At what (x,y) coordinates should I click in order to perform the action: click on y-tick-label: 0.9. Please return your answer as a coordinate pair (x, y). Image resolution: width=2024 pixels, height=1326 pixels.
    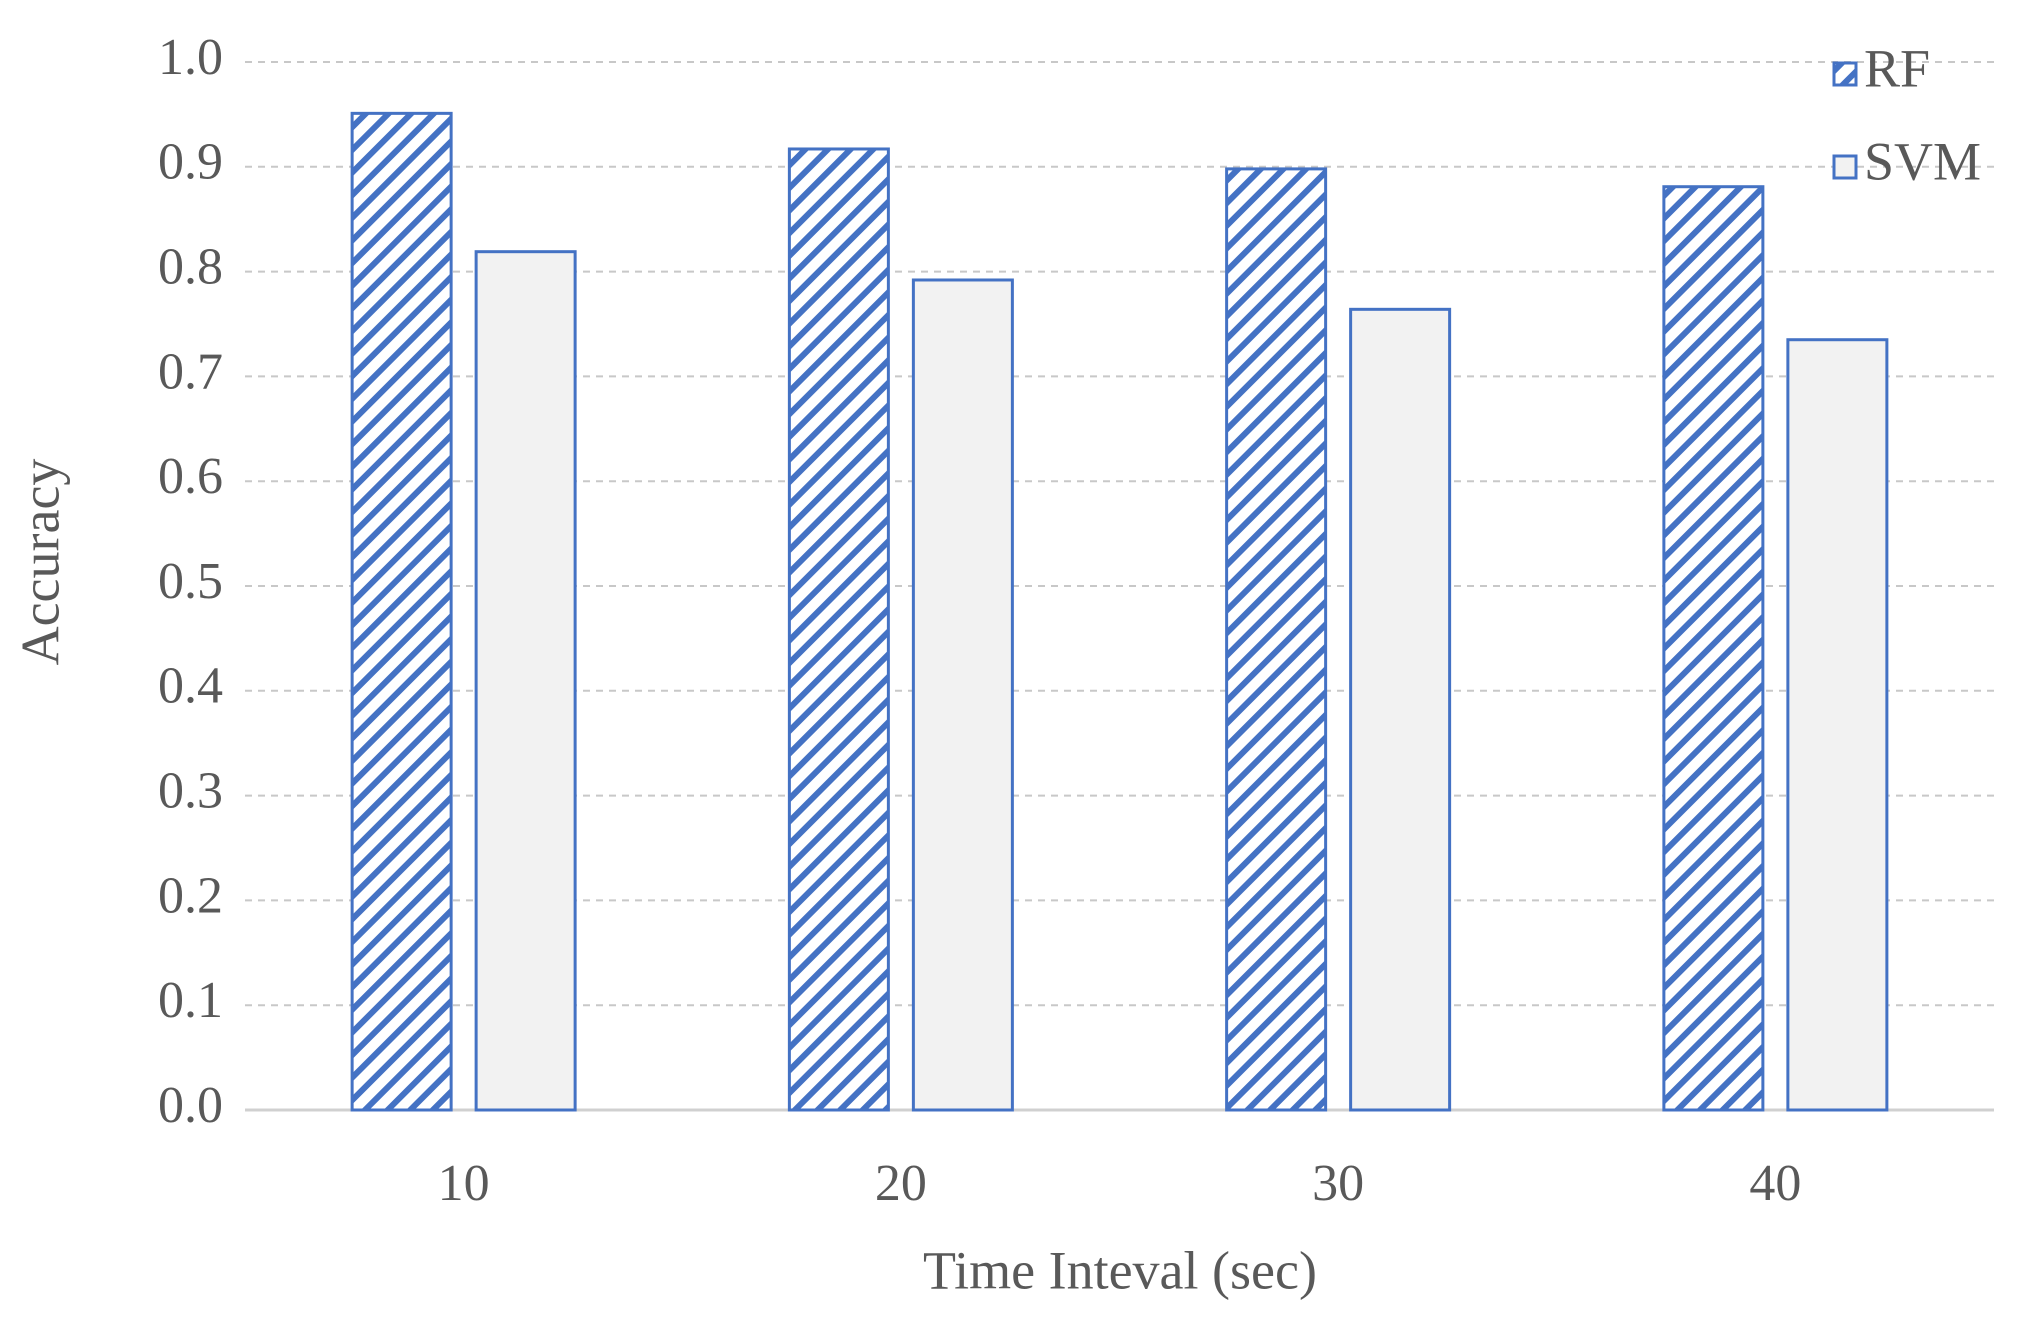
    Looking at the image, I should click on (190, 162).